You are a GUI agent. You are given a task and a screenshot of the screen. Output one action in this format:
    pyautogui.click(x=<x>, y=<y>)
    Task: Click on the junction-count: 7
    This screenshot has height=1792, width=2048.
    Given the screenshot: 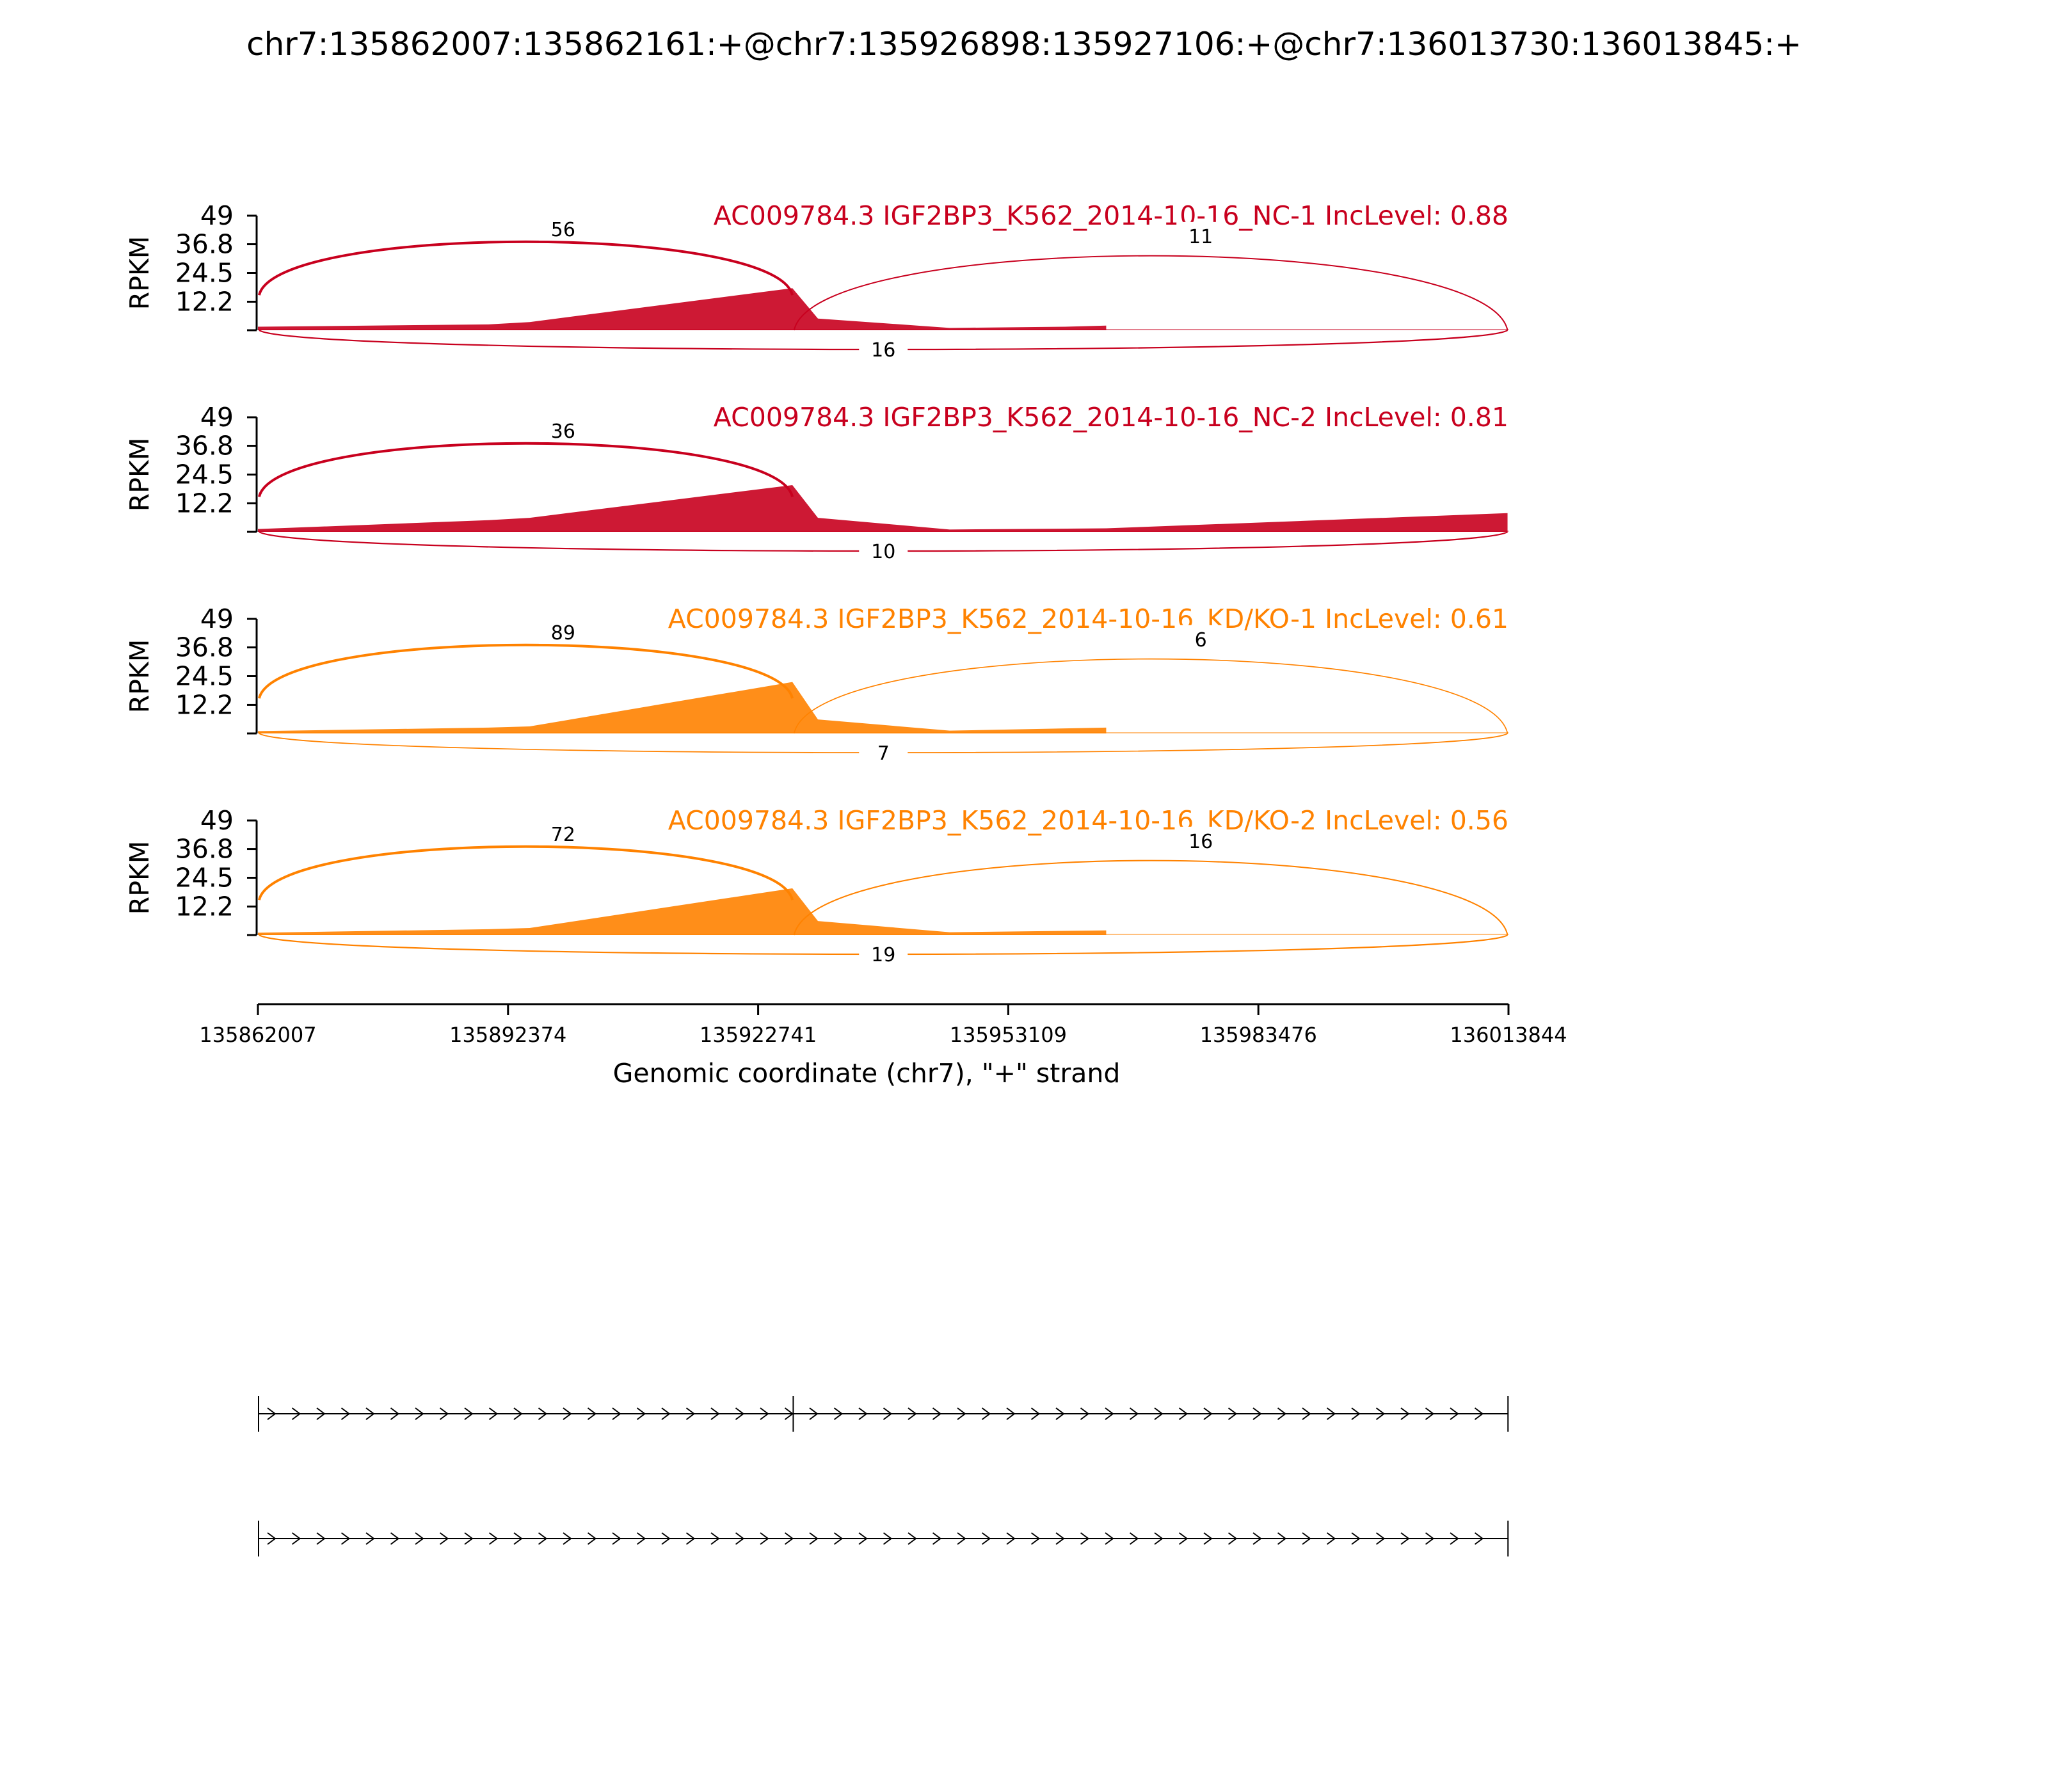 What is the action you would take?
    pyautogui.click(x=883, y=753)
    